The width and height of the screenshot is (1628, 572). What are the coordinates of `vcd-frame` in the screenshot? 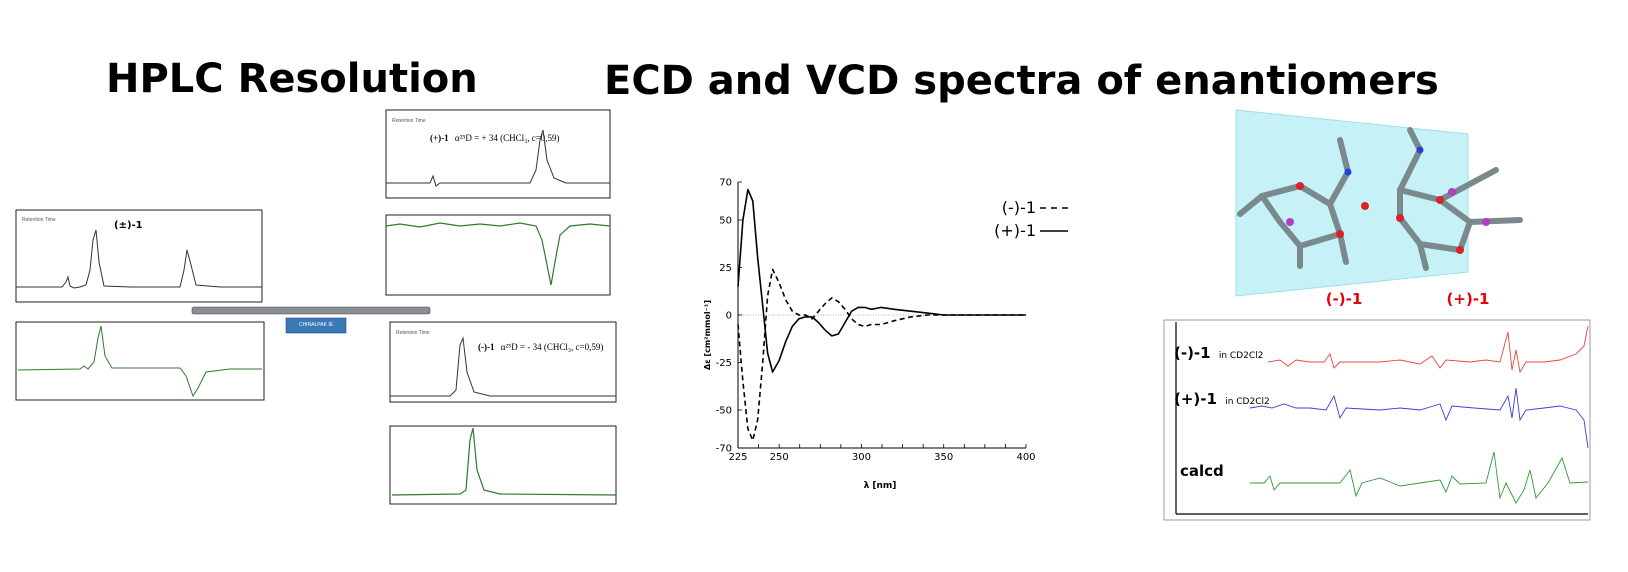 It's located at (1377, 420).